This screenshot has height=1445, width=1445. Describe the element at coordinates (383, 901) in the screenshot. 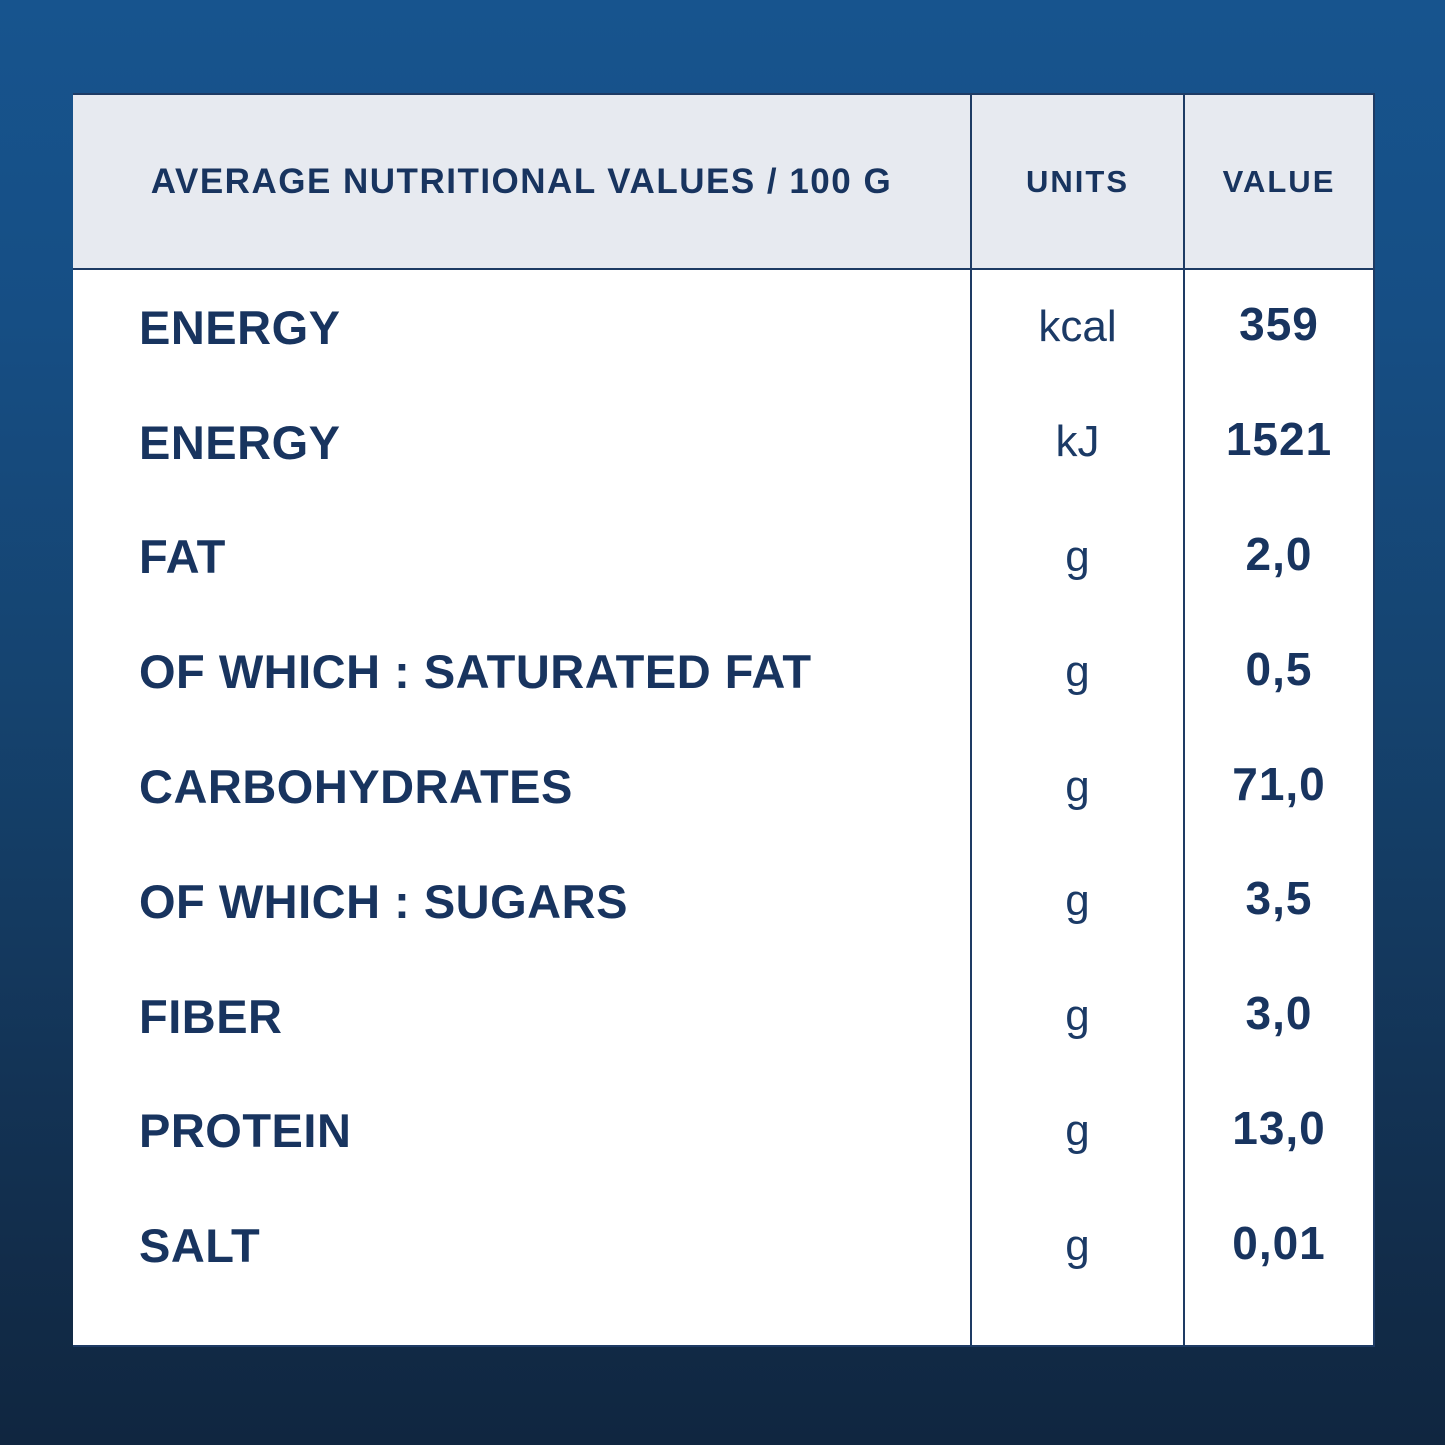

I see `row-nutrient-label: OF WHICH : SUGARS` at that location.